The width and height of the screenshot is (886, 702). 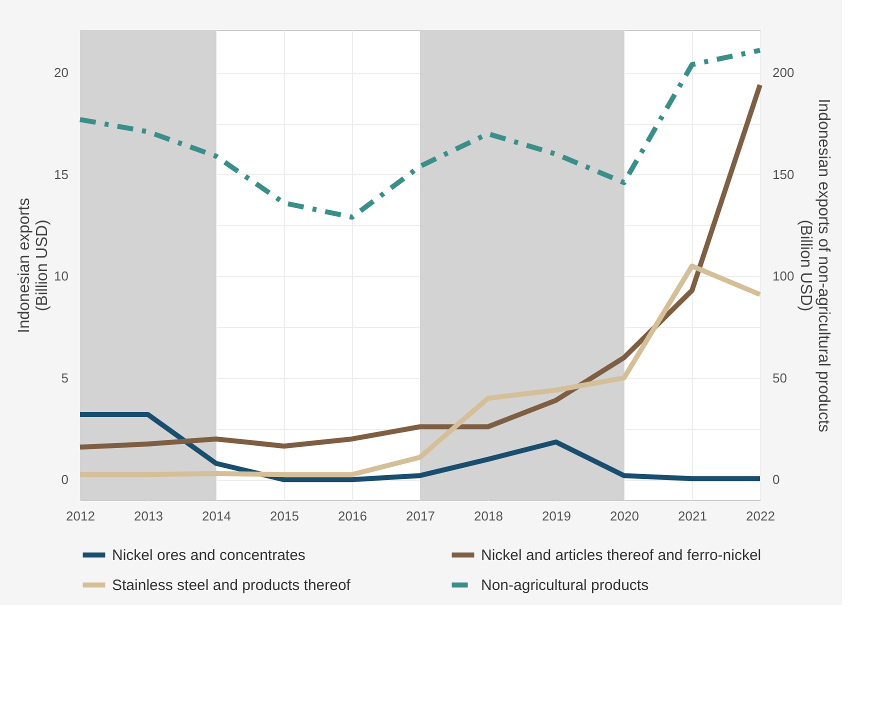 I want to click on legend-label: Stainless steel and products thereof, so click(x=232, y=585).